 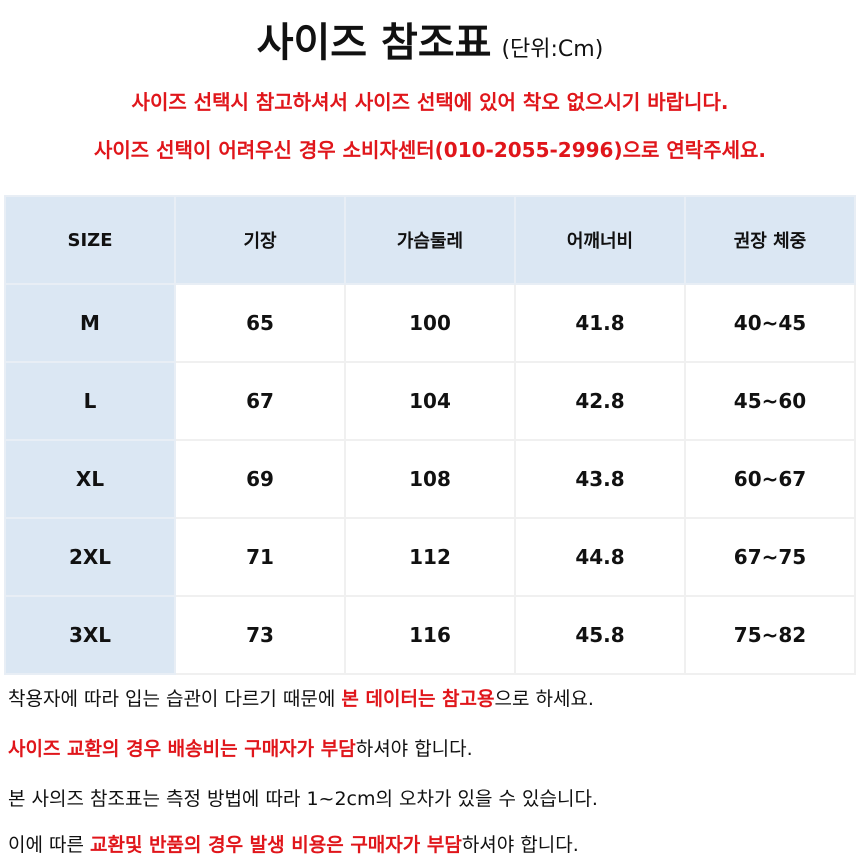 What do you see at coordinates (418, 699) in the screenshot?
I see `note-text: 본 데이터는 참고용` at bounding box center [418, 699].